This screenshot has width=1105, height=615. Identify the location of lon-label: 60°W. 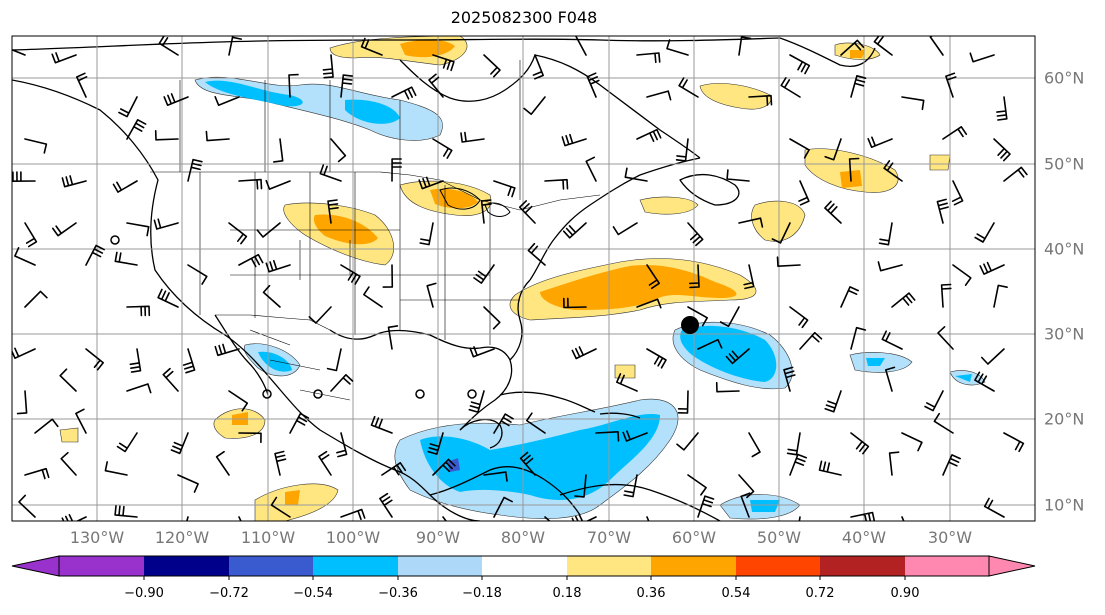
(694, 537).